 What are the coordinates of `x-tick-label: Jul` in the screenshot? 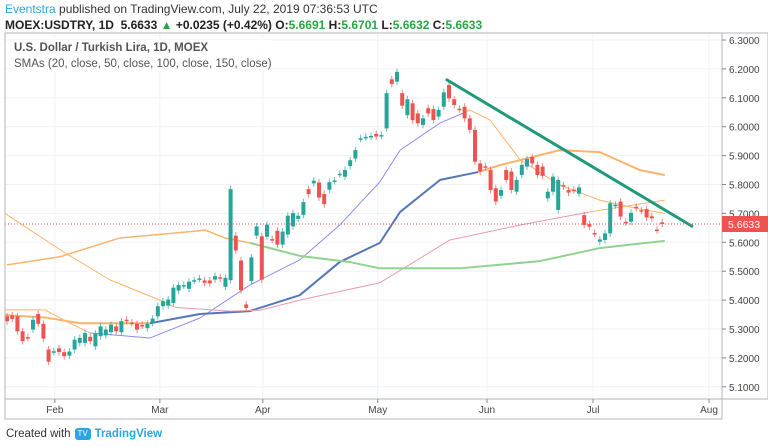 It's located at (593, 410).